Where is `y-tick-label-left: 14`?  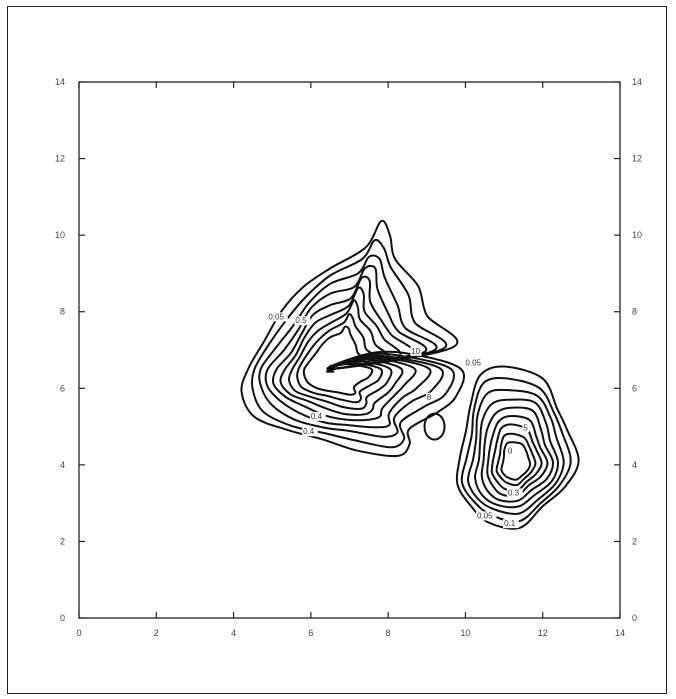 y-tick-label-left: 14 is located at coordinates (60, 82).